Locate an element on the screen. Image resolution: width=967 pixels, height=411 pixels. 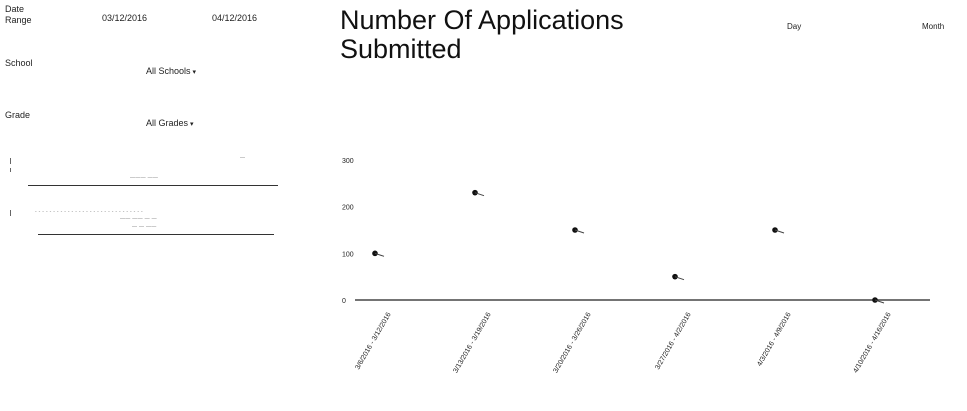
grade-dropdown-value: All Grades is located at coordinates (167, 123).